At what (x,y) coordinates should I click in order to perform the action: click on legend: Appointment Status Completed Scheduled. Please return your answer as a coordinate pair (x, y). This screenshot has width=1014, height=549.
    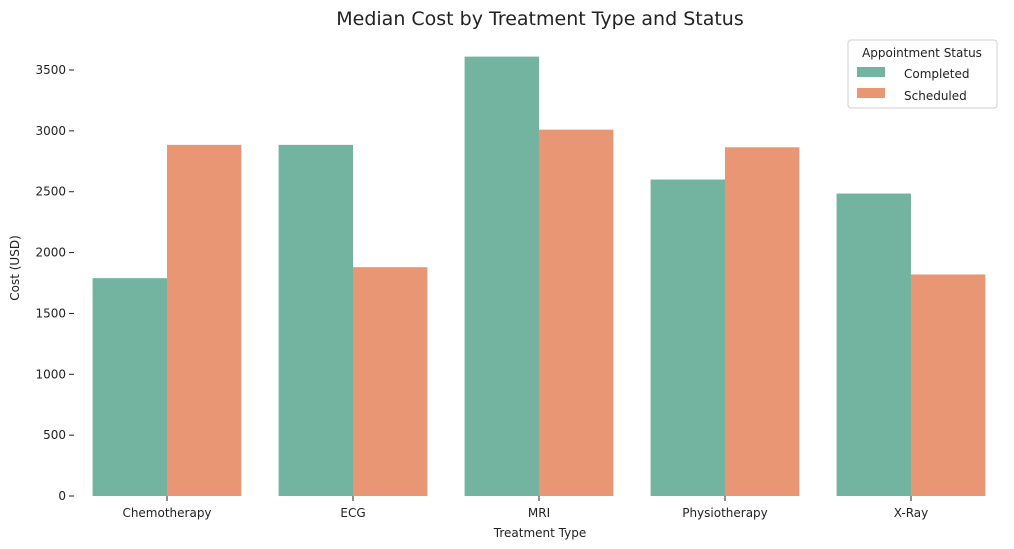
    Looking at the image, I should click on (922, 74).